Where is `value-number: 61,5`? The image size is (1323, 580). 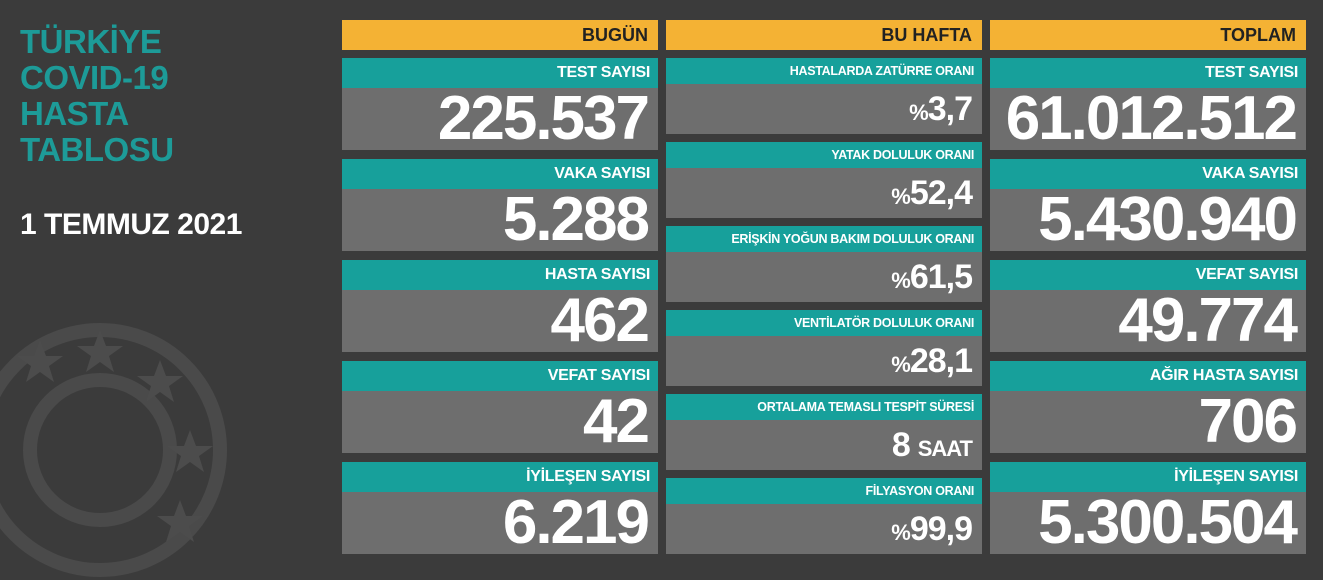 value-number: 61,5 is located at coordinates (941, 277).